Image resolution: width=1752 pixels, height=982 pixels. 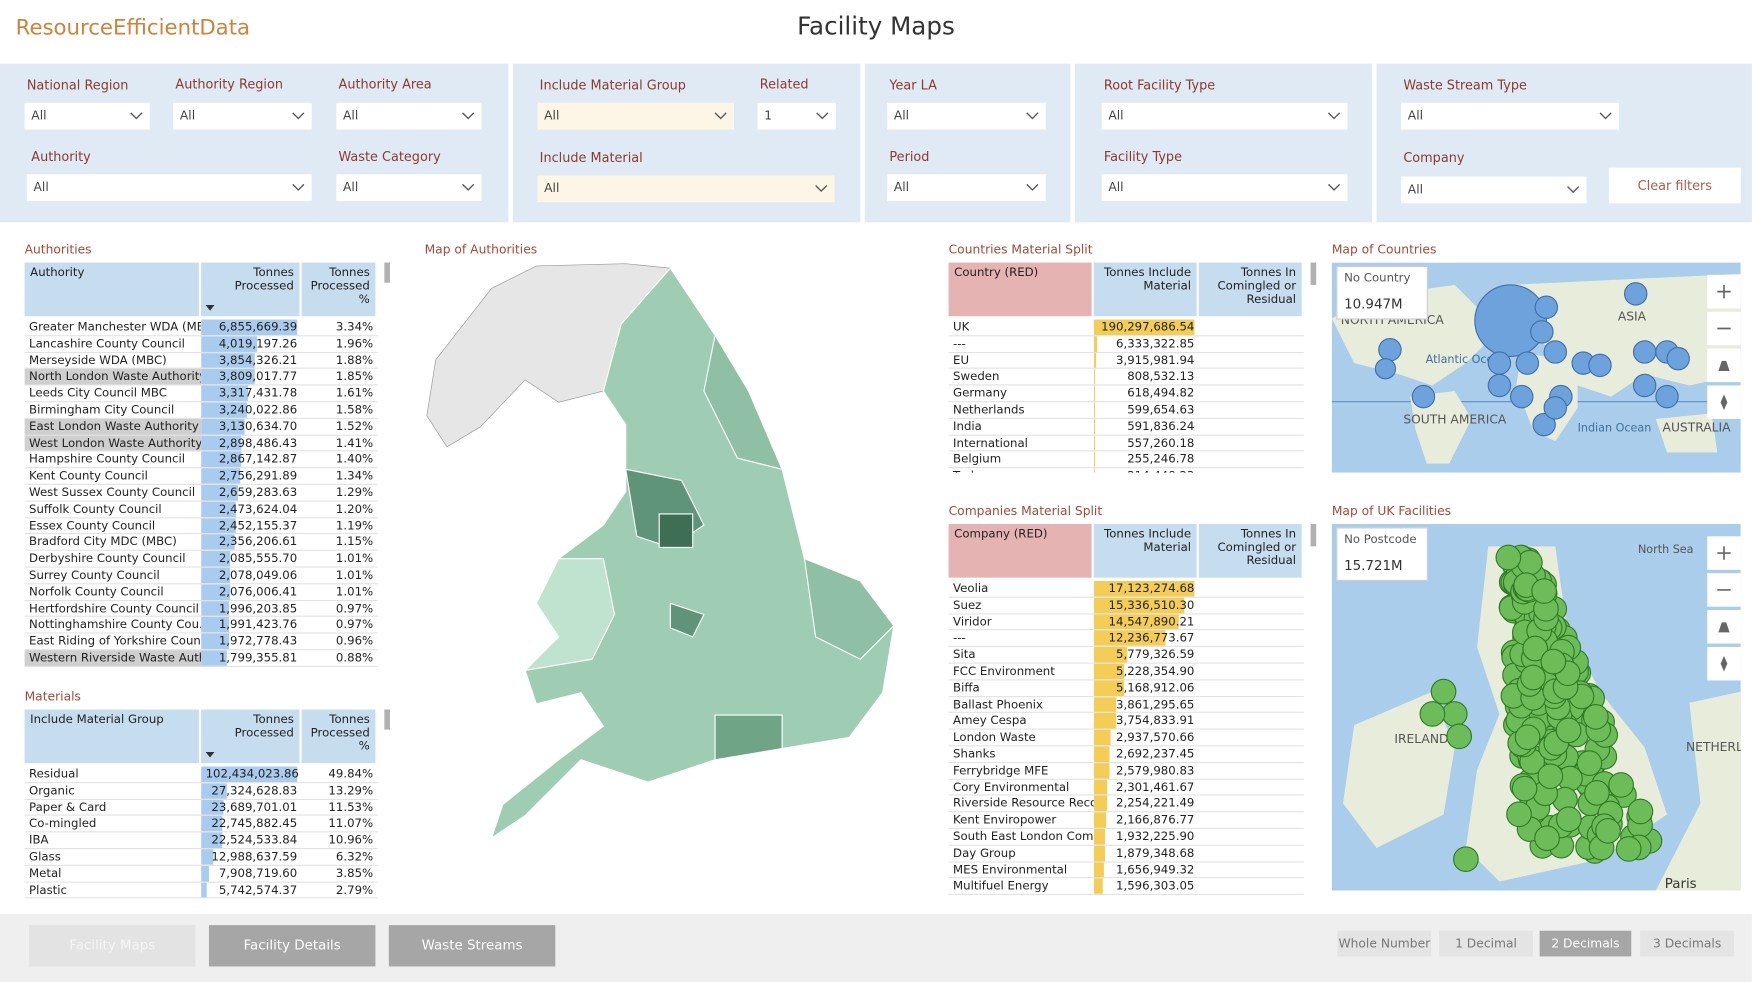 What do you see at coordinates (1021, 870) in the screenshot?
I see `table-cell: MES Environmental` at bounding box center [1021, 870].